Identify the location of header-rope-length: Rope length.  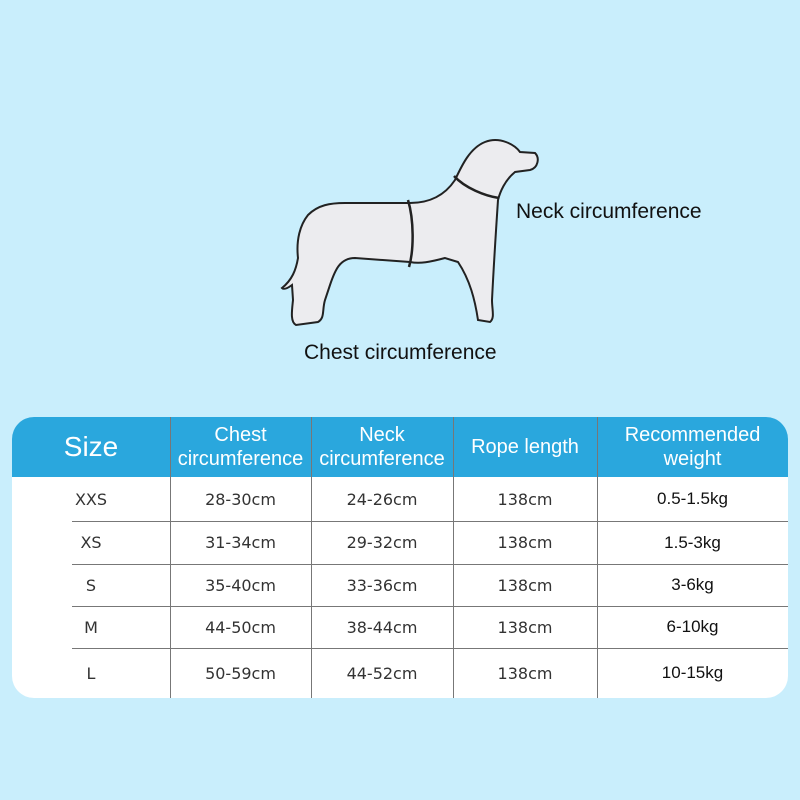
(525, 447).